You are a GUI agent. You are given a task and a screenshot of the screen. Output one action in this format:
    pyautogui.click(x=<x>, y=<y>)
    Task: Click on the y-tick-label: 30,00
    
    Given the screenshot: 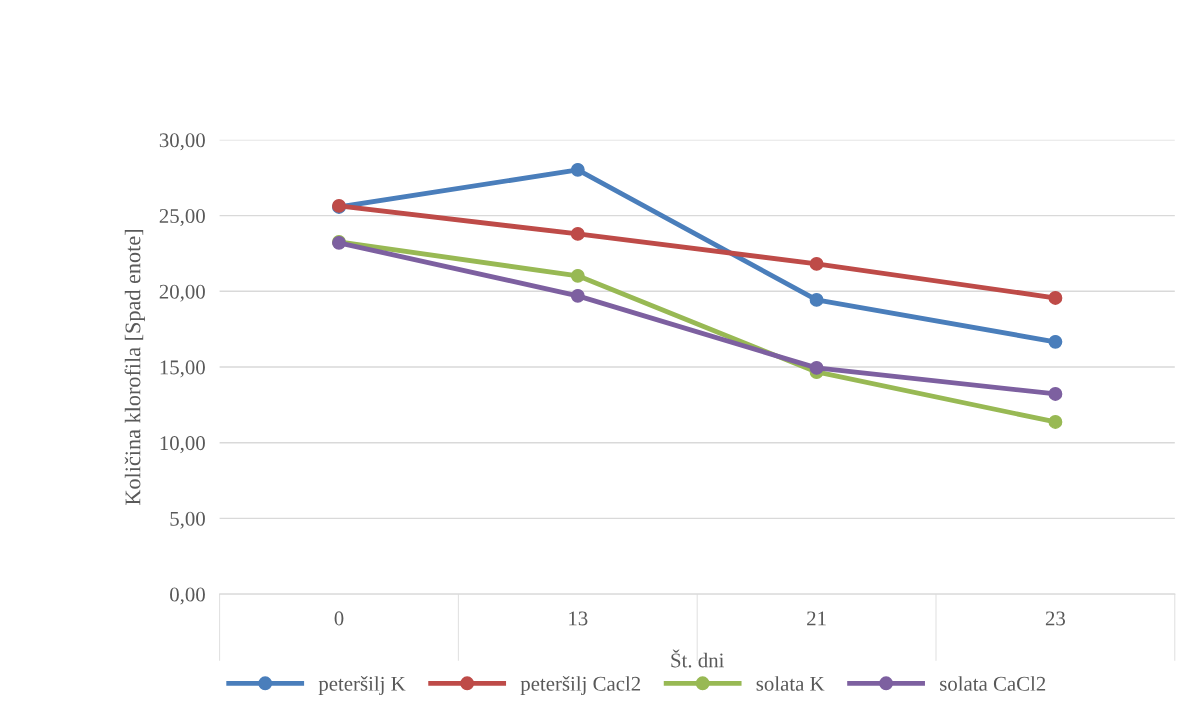 What is the action you would take?
    pyautogui.click(x=182, y=142)
    